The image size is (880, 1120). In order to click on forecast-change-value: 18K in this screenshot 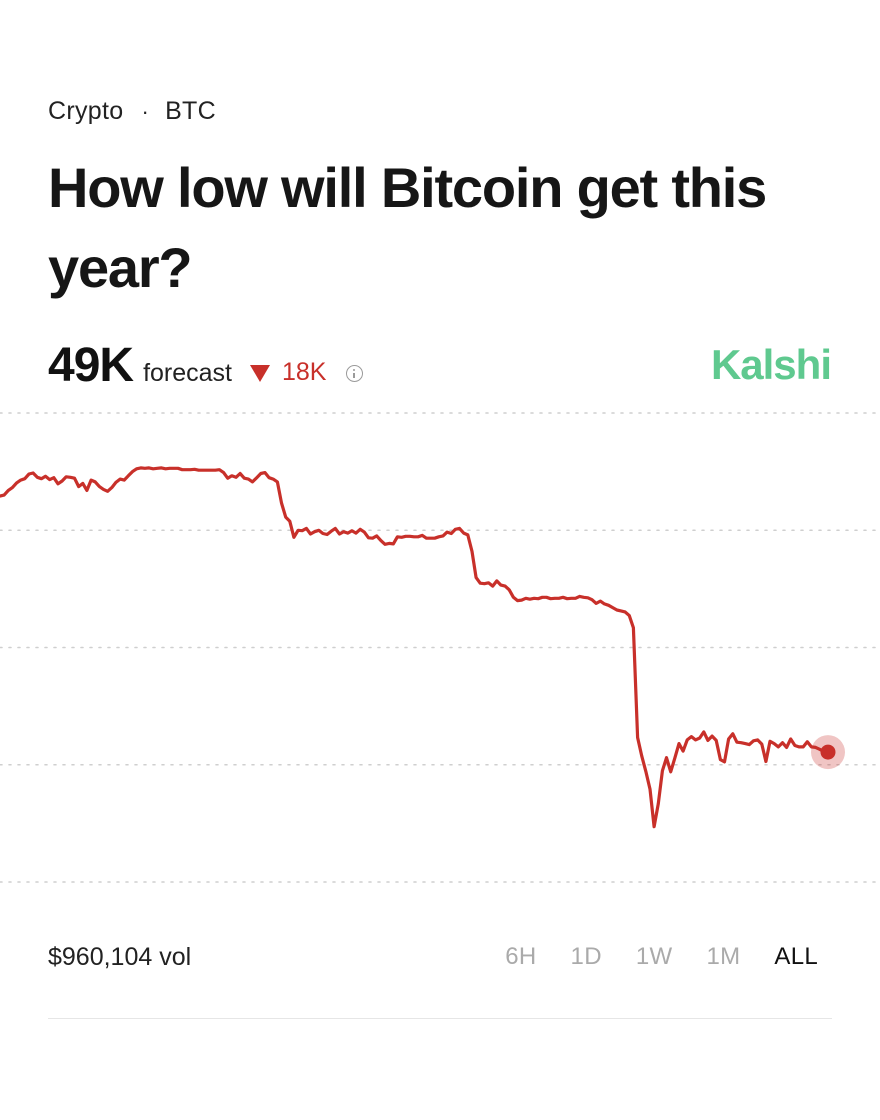, I will do `click(304, 372)`.